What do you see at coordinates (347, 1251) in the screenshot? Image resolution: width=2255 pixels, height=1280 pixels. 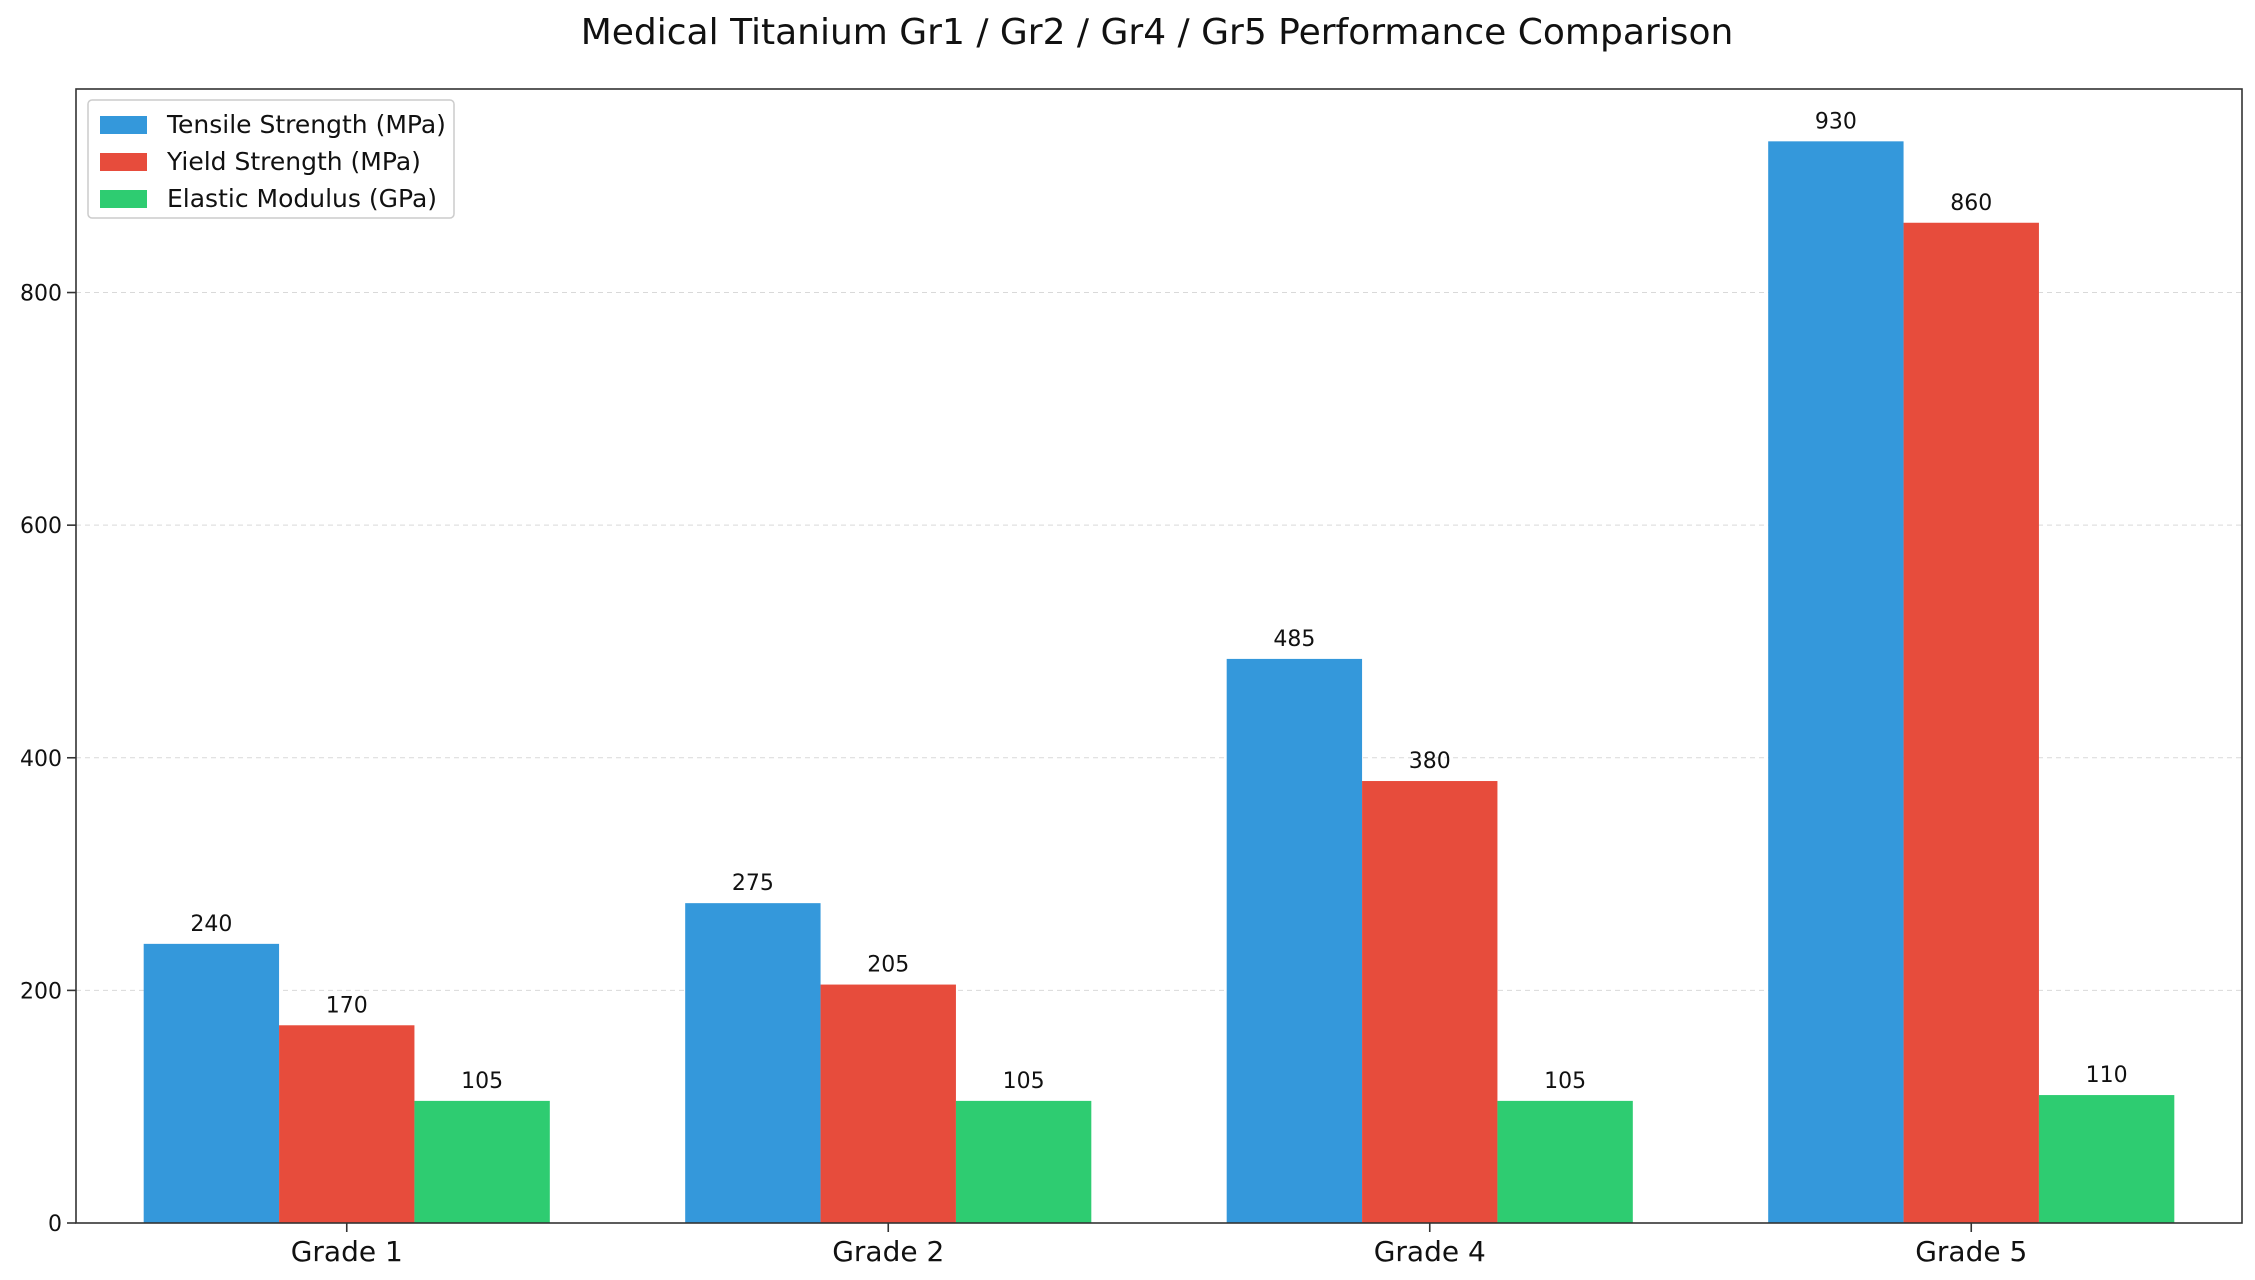 I see `x-tick-label: Grade 1` at bounding box center [347, 1251].